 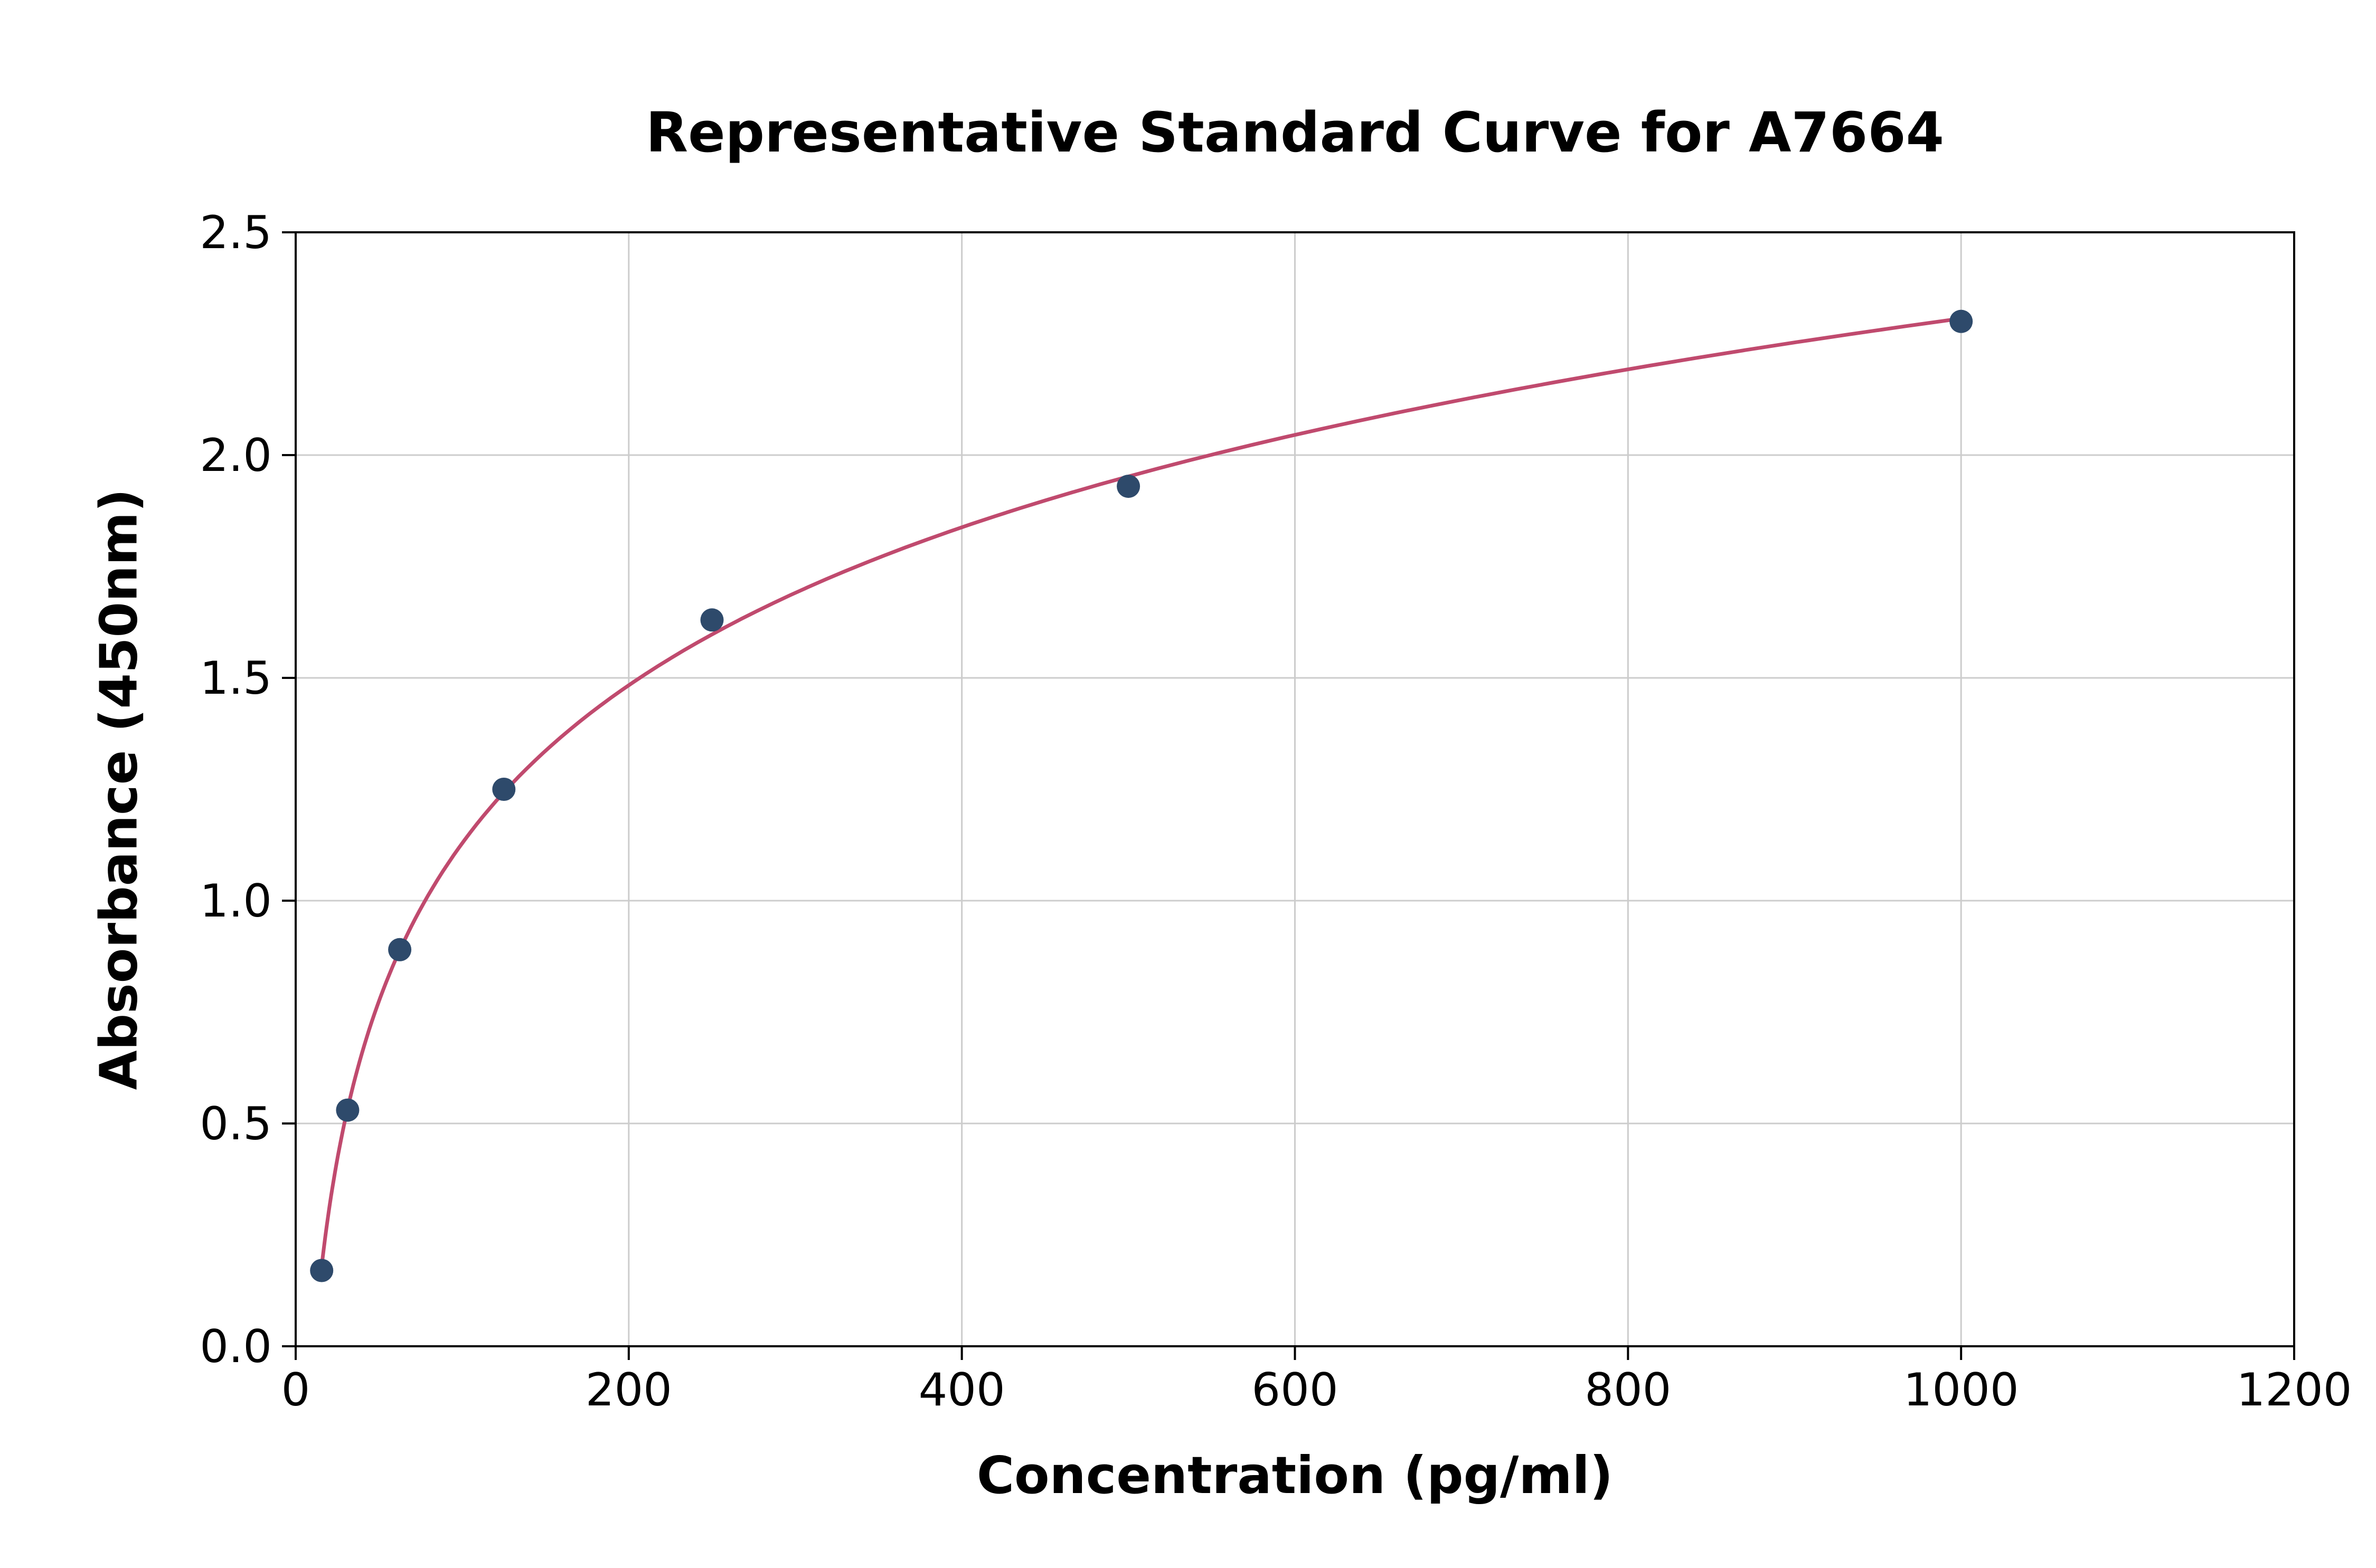 What do you see at coordinates (1628, 1390) in the screenshot?
I see `x-tick-label: 800` at bounding box center [1628, 1390].